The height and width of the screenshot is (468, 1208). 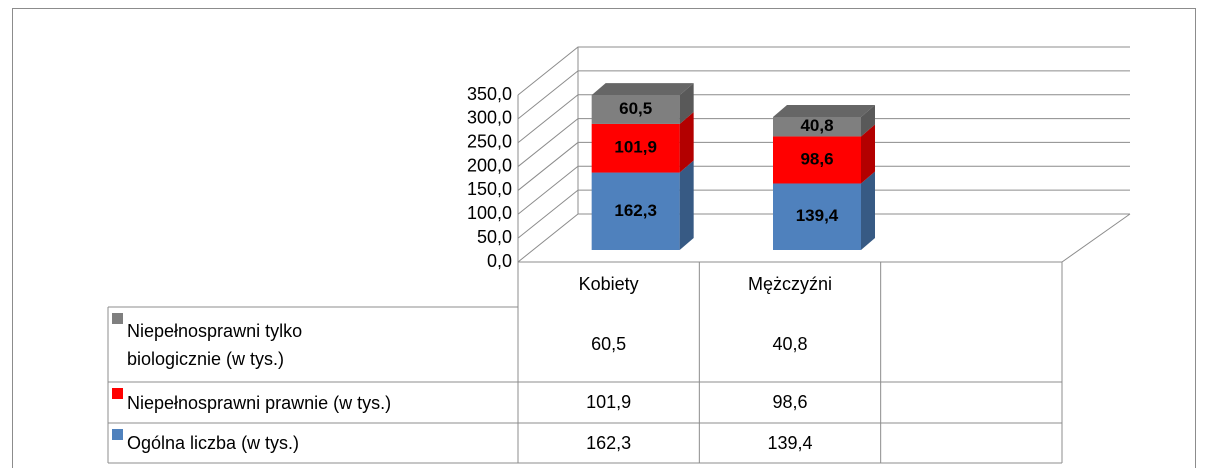 What do you see at coordinates (489, 94) in the screenshot?
I see `y-tick-label: 350,0` at bounding box center [489, 94].